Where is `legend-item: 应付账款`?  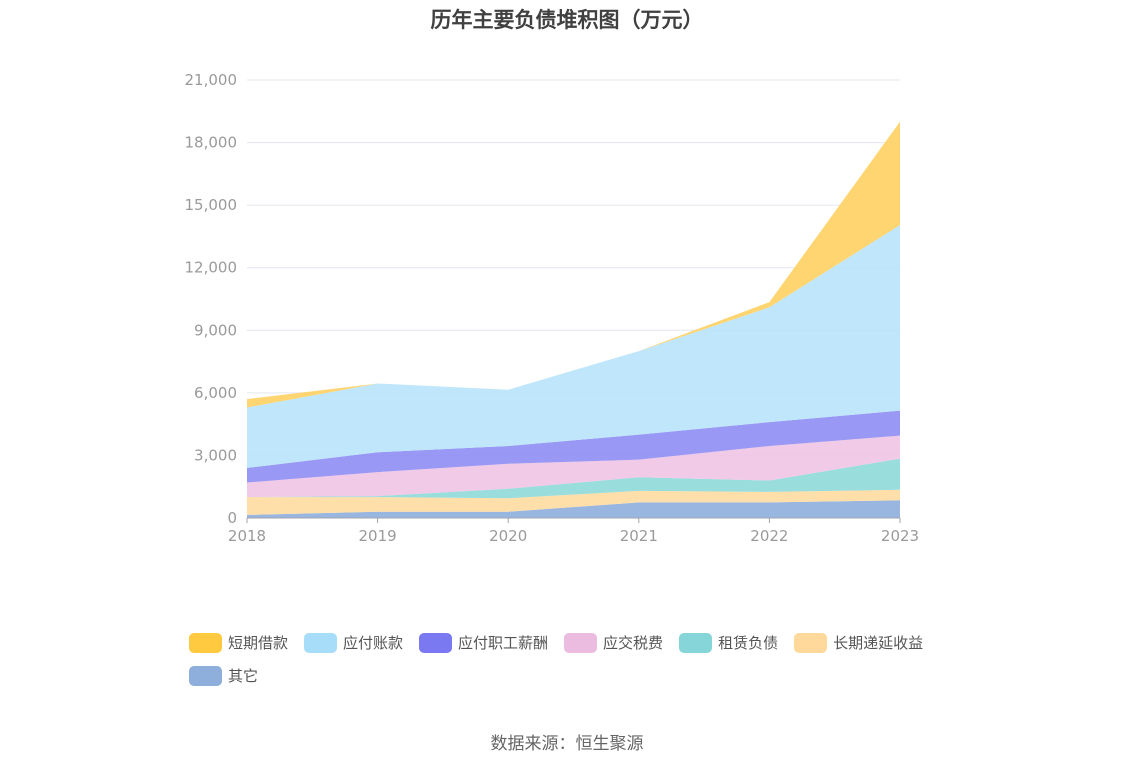 legend-item: 应付账款 is located at coordinates (353, 642).